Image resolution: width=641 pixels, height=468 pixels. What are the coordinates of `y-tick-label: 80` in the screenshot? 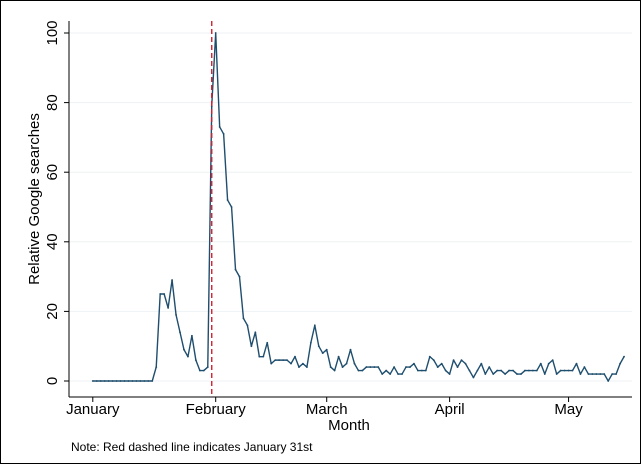 It's located at (52, 102).